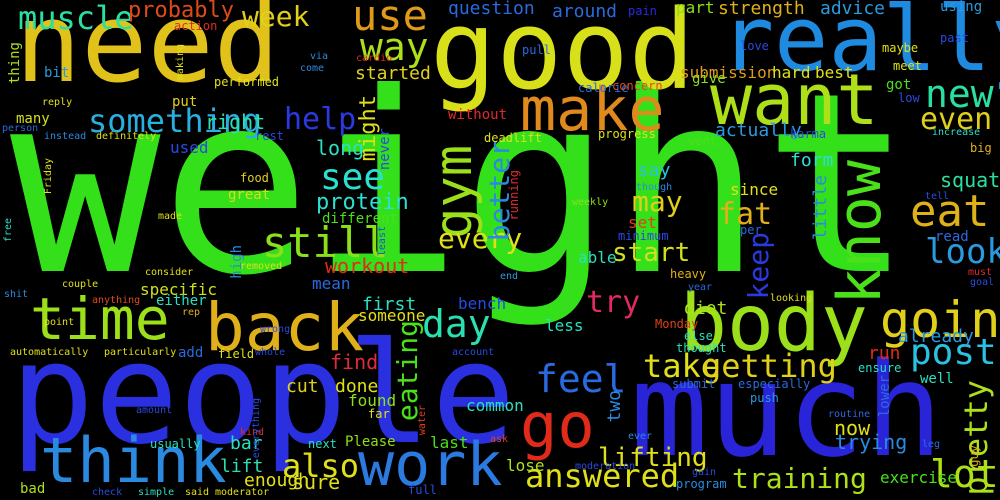 This screenshot has width=1000, height=500. What do you see at coordinates (393, 73) in the screenshot?
I see `word-started: started` at bounding box center [393, 73].